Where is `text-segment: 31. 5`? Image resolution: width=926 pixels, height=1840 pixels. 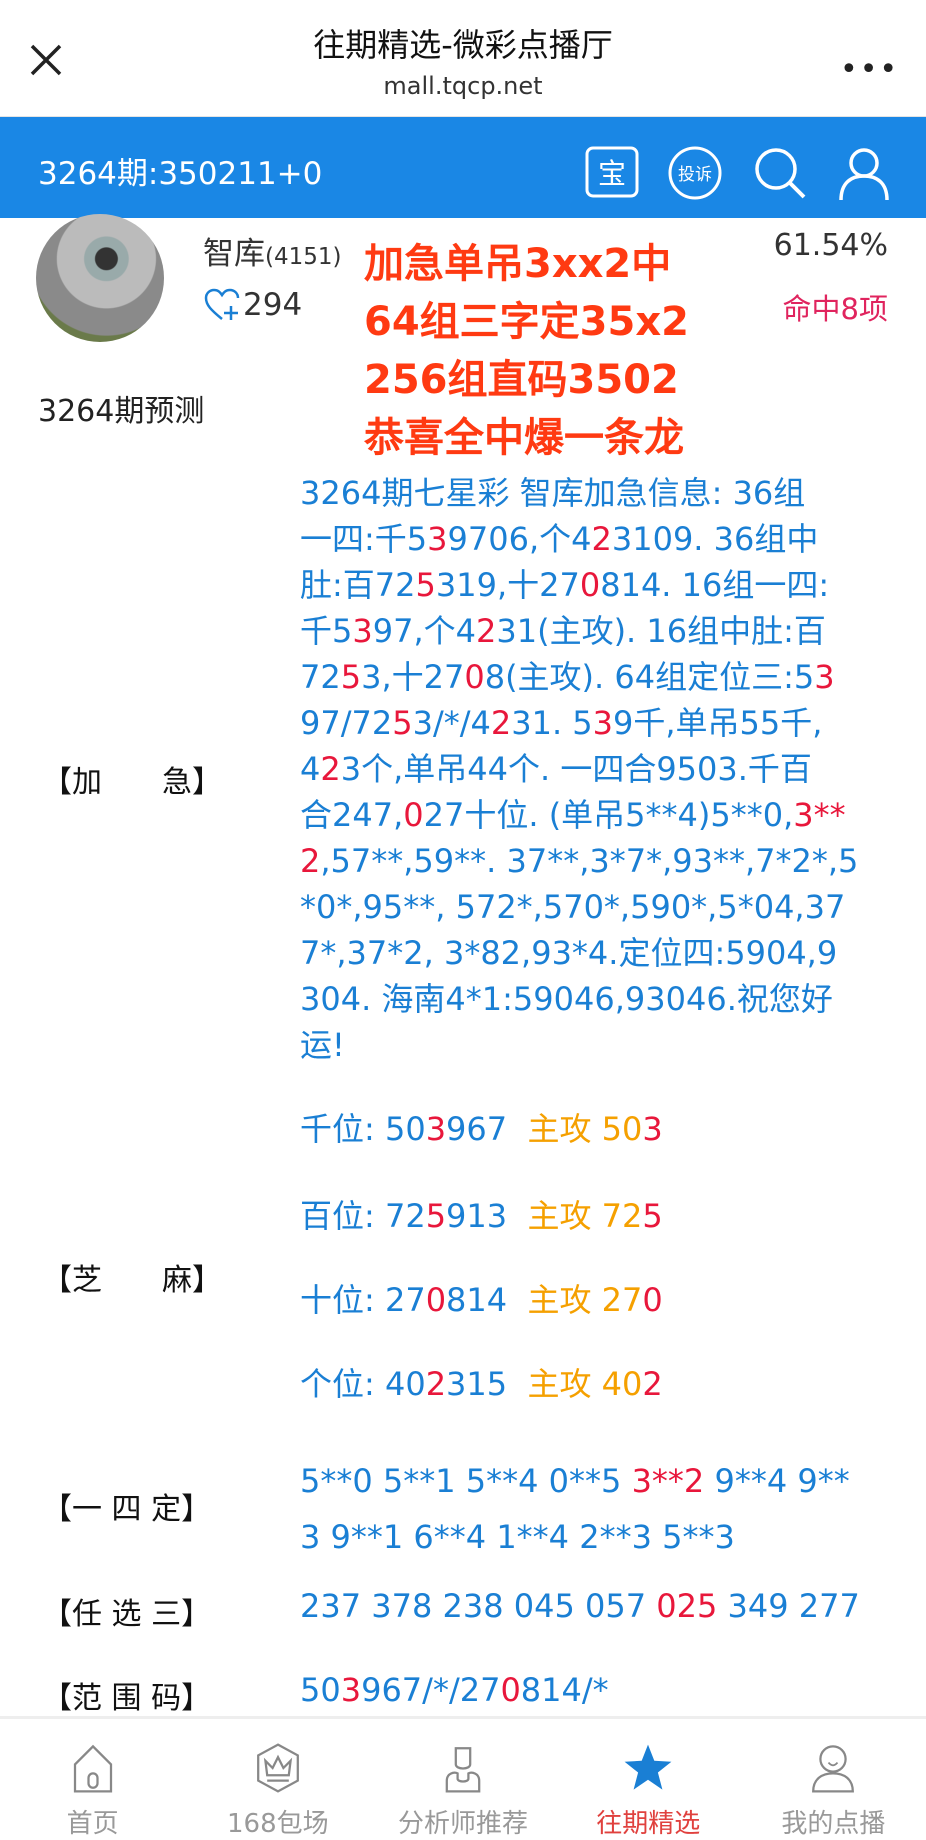
text-segment: 31. 5 is located at coordinates (552, 723).